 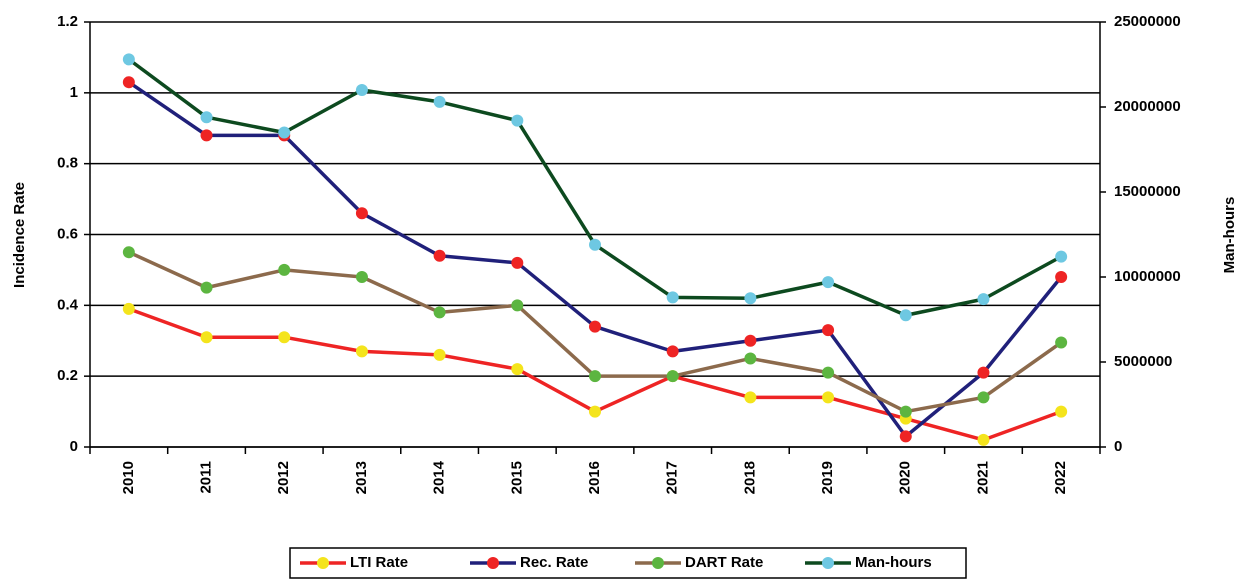 I want to click on x-tick-label: 2013, so click(x=361, y=477).